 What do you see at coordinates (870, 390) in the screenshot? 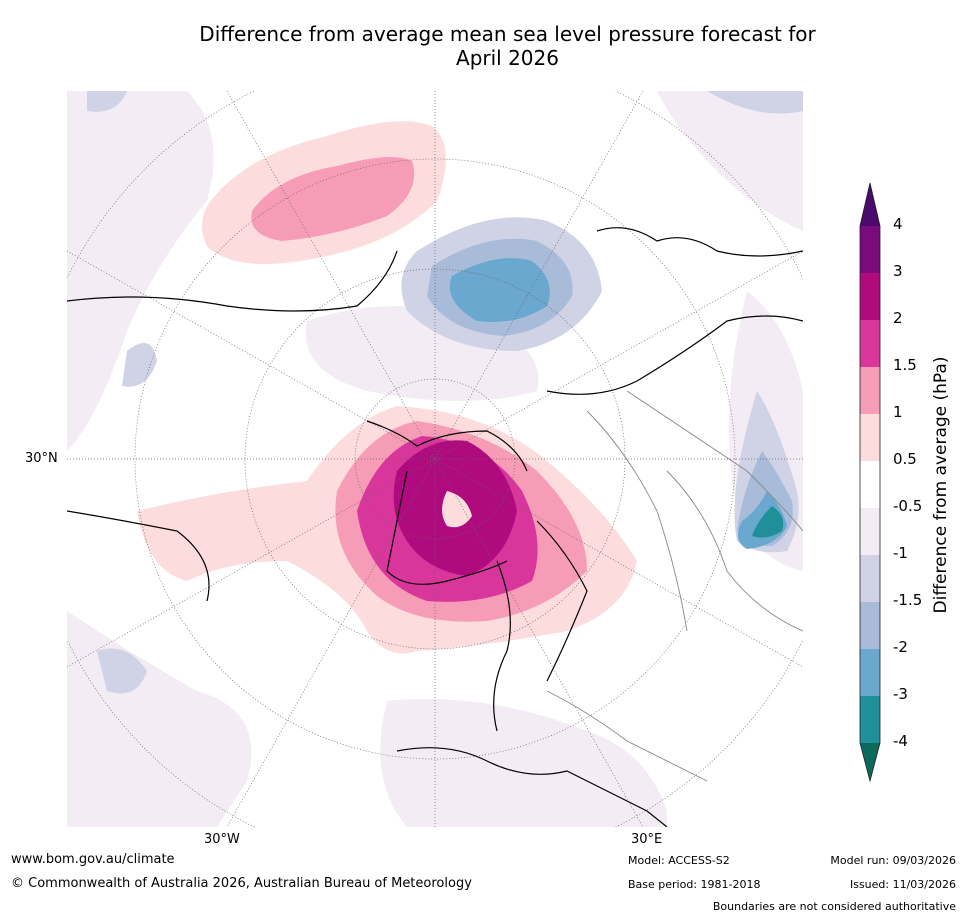
I see `colorbar-band-1-to-1.5` at bounding box center [870, 390].